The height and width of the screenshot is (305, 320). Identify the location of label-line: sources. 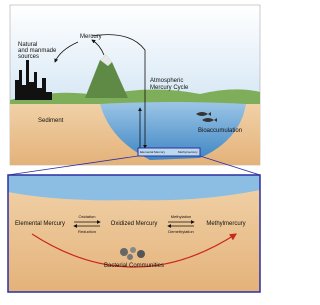
(28, 57).